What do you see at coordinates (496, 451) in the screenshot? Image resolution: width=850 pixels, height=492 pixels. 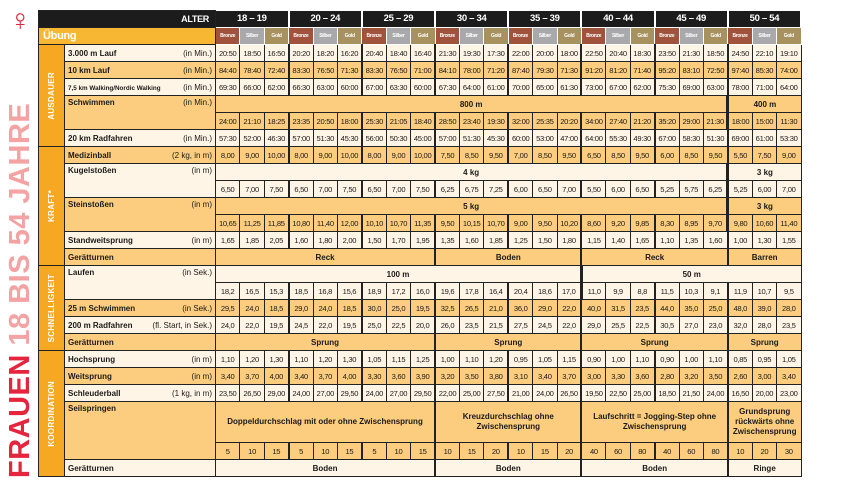 I see `value-cell: 20` at bounding box center [496, 451].